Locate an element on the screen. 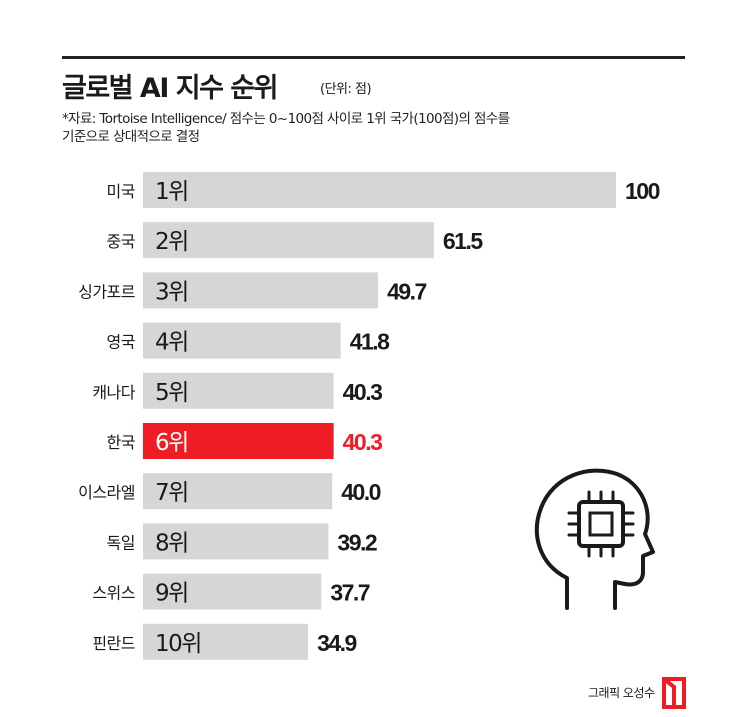 The image size is (745, 717). rank-label: 5위 is located at coordinates (171, 393).